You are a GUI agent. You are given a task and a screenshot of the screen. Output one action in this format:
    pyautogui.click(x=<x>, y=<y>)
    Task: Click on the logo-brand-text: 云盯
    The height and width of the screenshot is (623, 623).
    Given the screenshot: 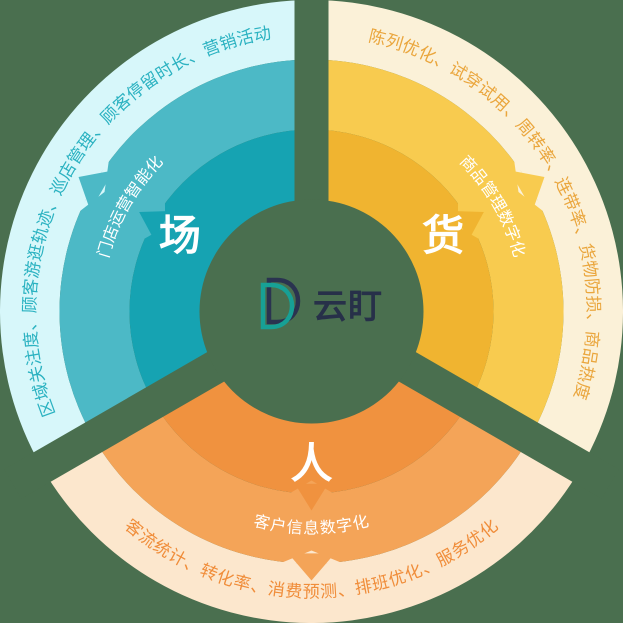 What is the action you would take?
    pyautogui.click(x=348, y=307)
    